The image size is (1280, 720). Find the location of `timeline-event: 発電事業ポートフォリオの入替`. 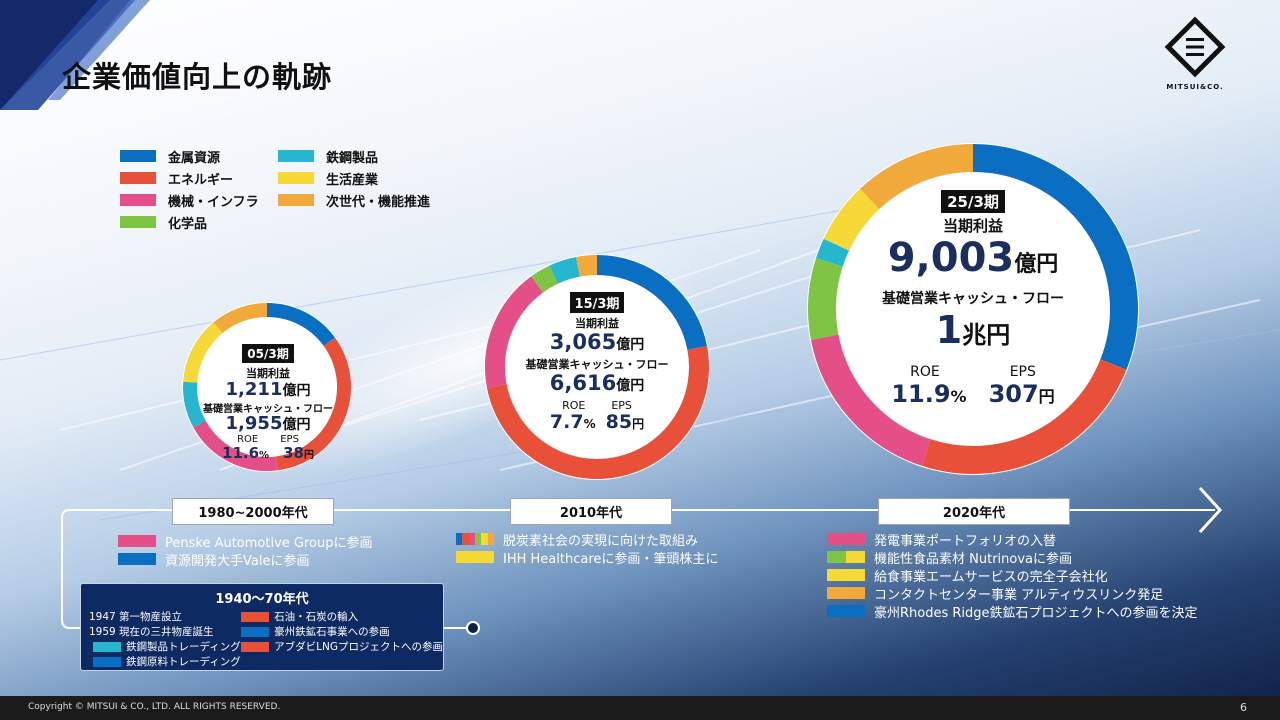

timeline-event: 発電事業ポートフォリオの入替 is located at coordinates (1012, 539).